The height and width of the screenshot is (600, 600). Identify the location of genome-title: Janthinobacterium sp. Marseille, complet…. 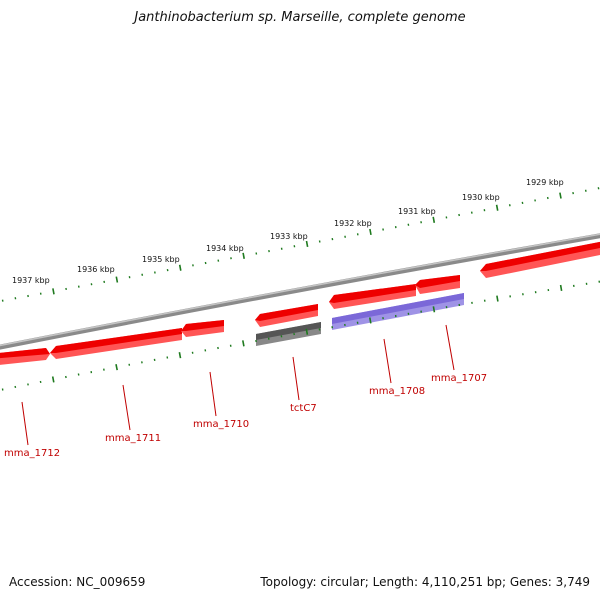
(300, 17).